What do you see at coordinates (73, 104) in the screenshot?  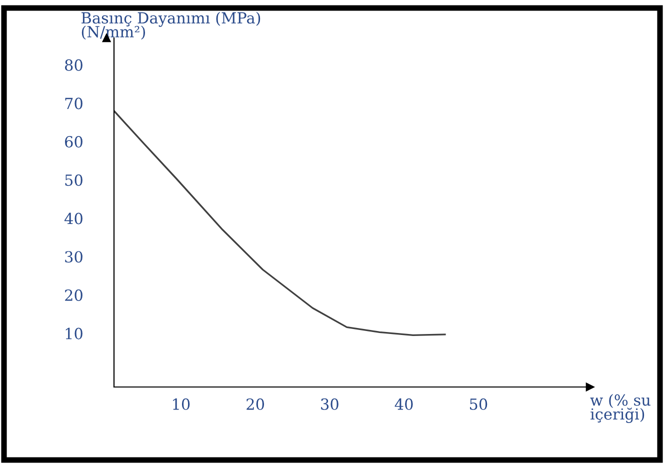 I see `y-tick-label: 70` at bounding box center [73, 104].